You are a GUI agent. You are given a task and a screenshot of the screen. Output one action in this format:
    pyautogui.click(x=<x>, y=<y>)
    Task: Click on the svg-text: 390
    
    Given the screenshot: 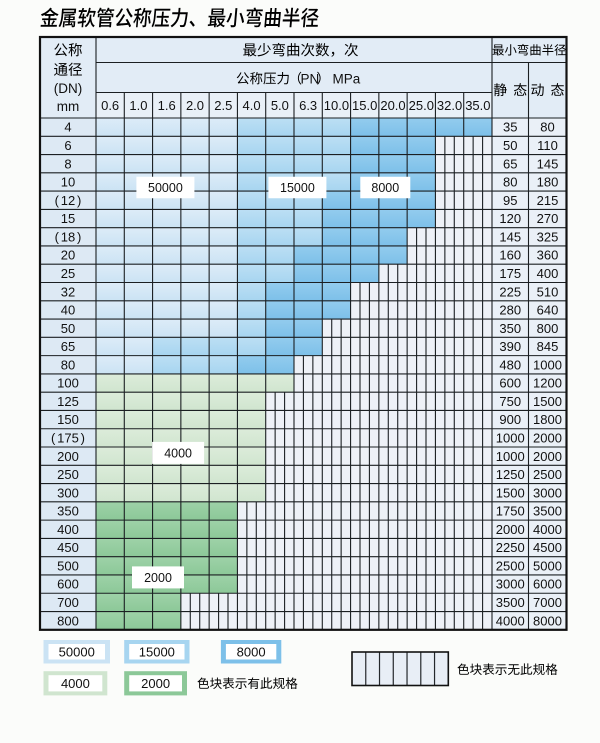 What is the action you would take?
    pyautogui.click(x=510, y=346)
    